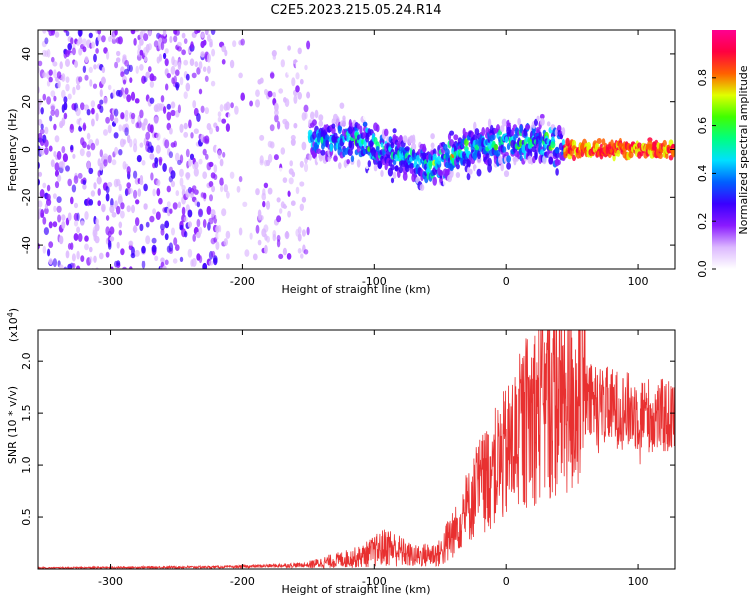  I want to click on x-tick-label: -200, so click(242, 281).